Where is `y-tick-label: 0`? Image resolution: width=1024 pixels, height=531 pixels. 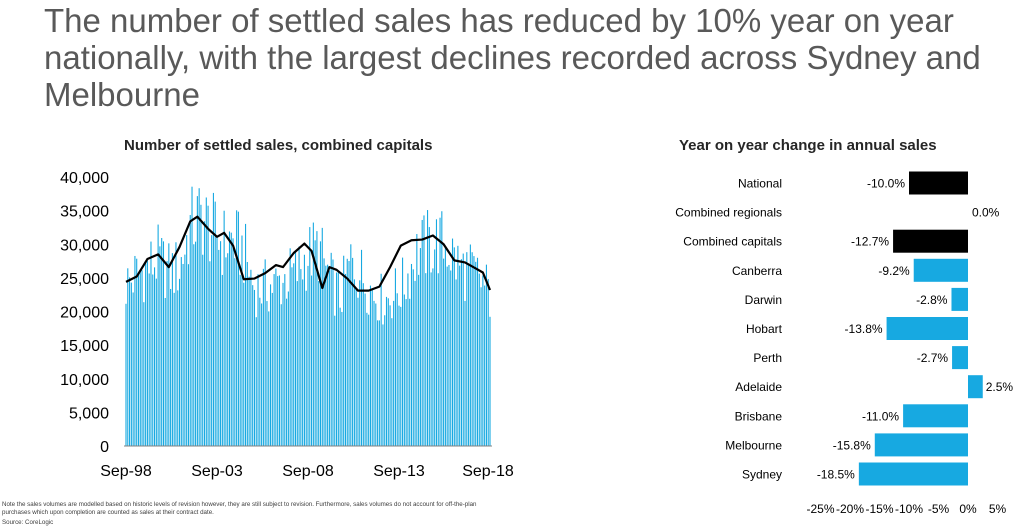
y-tick-label: 0 is located at coordinates (104, 447).